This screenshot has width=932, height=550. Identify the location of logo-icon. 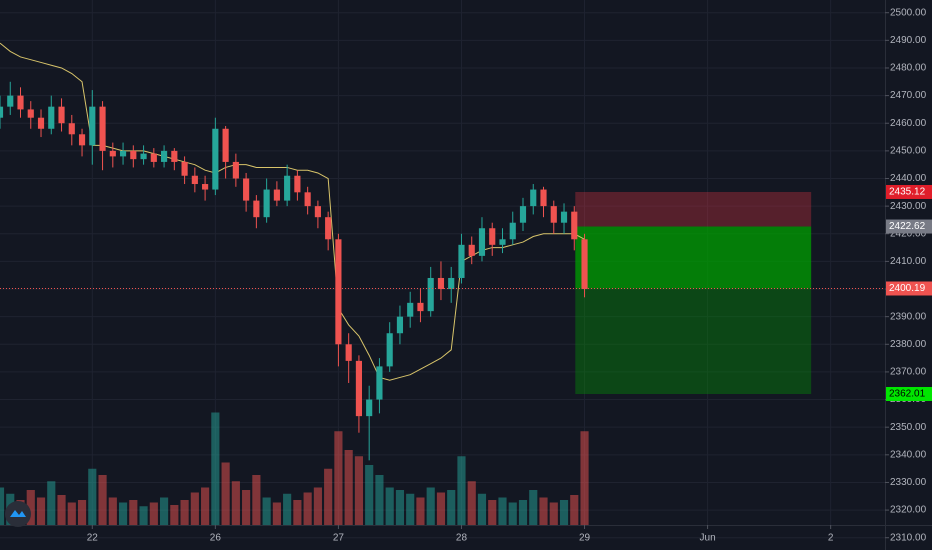
(18, 513).